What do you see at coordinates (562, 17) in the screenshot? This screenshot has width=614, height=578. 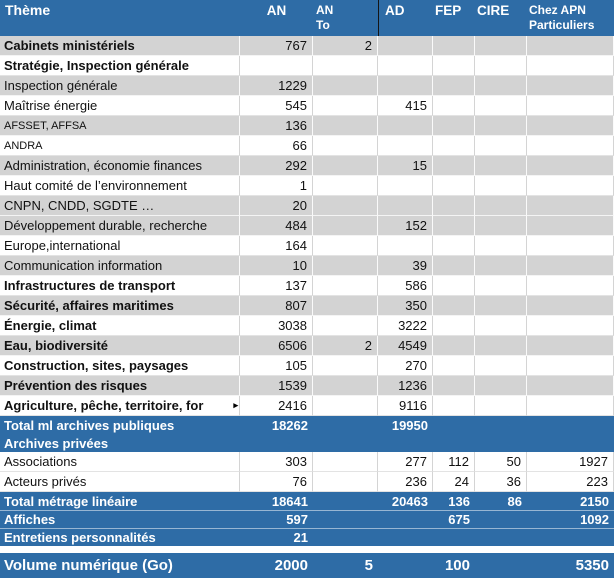 I see `header-cell-chez: Chez APN Particuliers` at bounding box center [562, 17].